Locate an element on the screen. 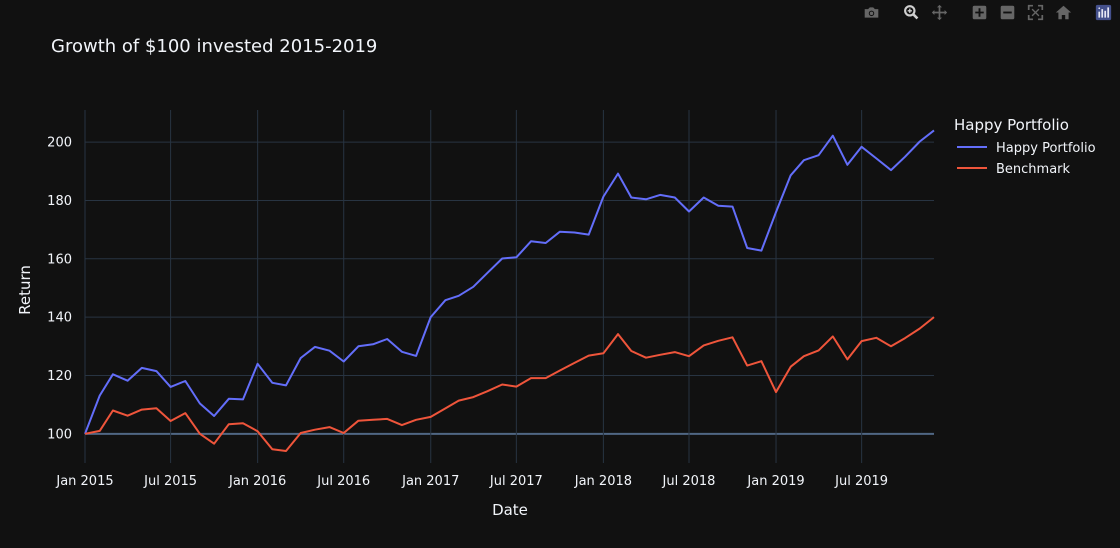 This screenshot has height=548, width=1120. camera-button is located at coordinates (871, 12).